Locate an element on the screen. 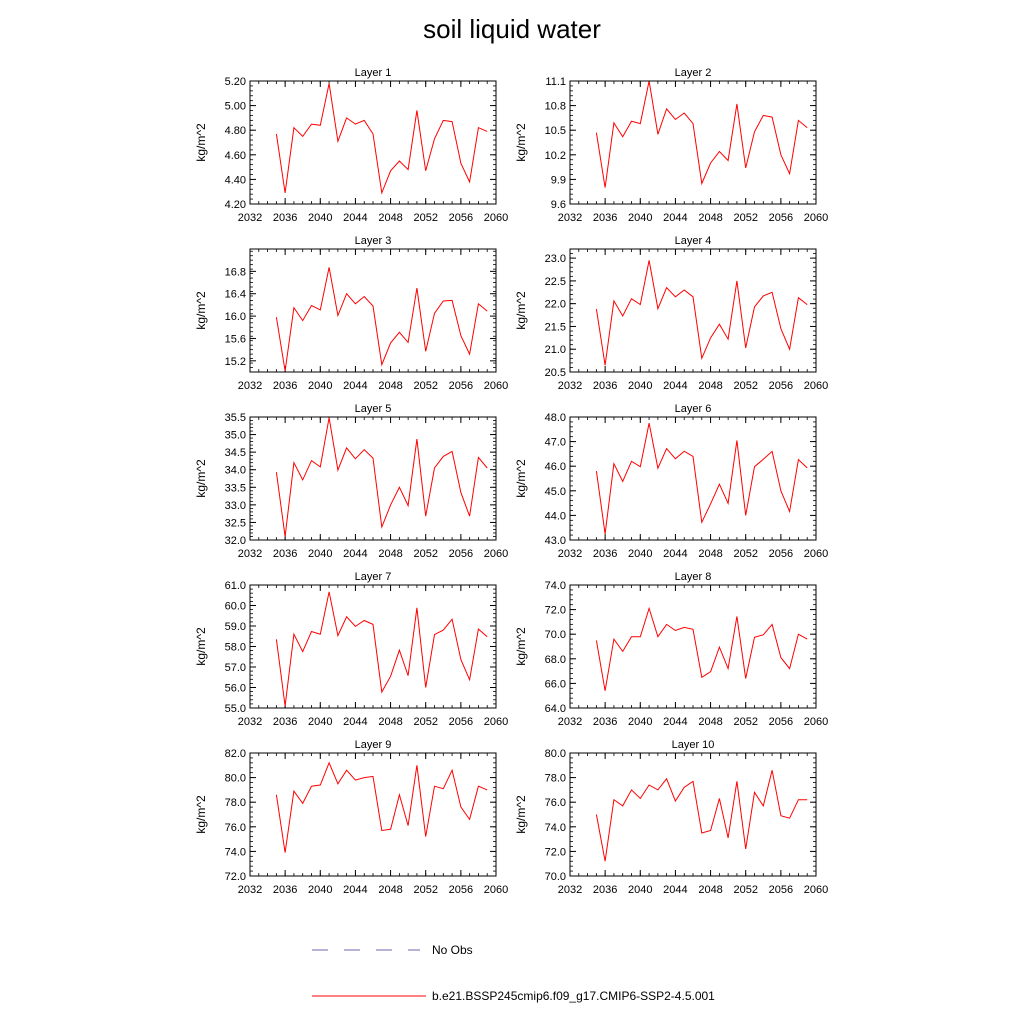  y-tick-label: 4.20 is located at coordinates (235, 205).